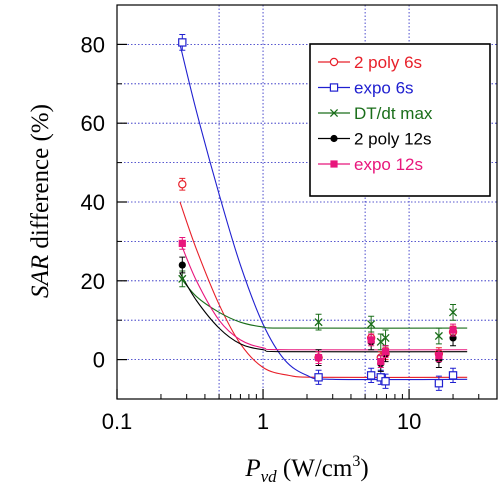 This screenshot has height=500, width=502. Describe the element at coordinates (334, 87) in the screenshot. I see `legend-marker-expo-6s` at that location.